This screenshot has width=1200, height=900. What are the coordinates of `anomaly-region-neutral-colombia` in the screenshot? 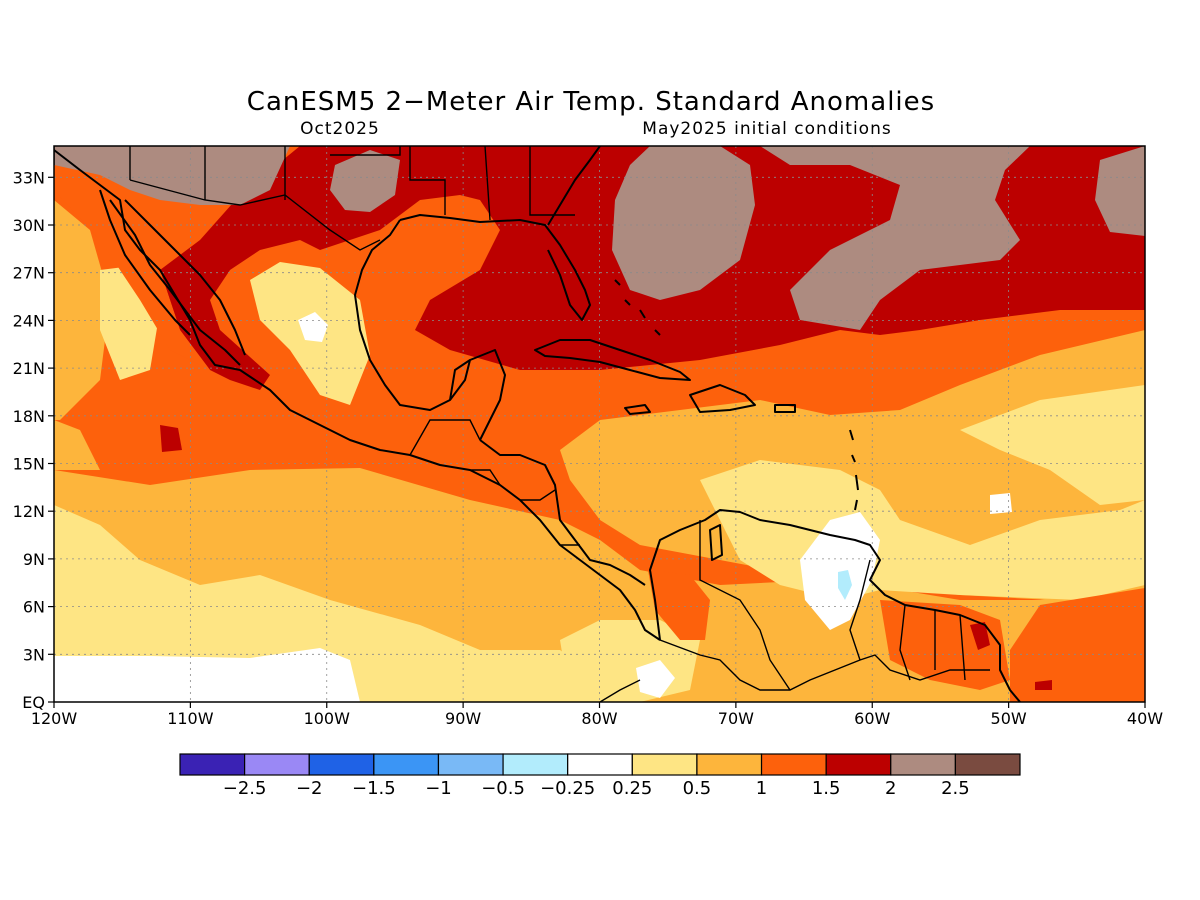 It's located at (655, 679).